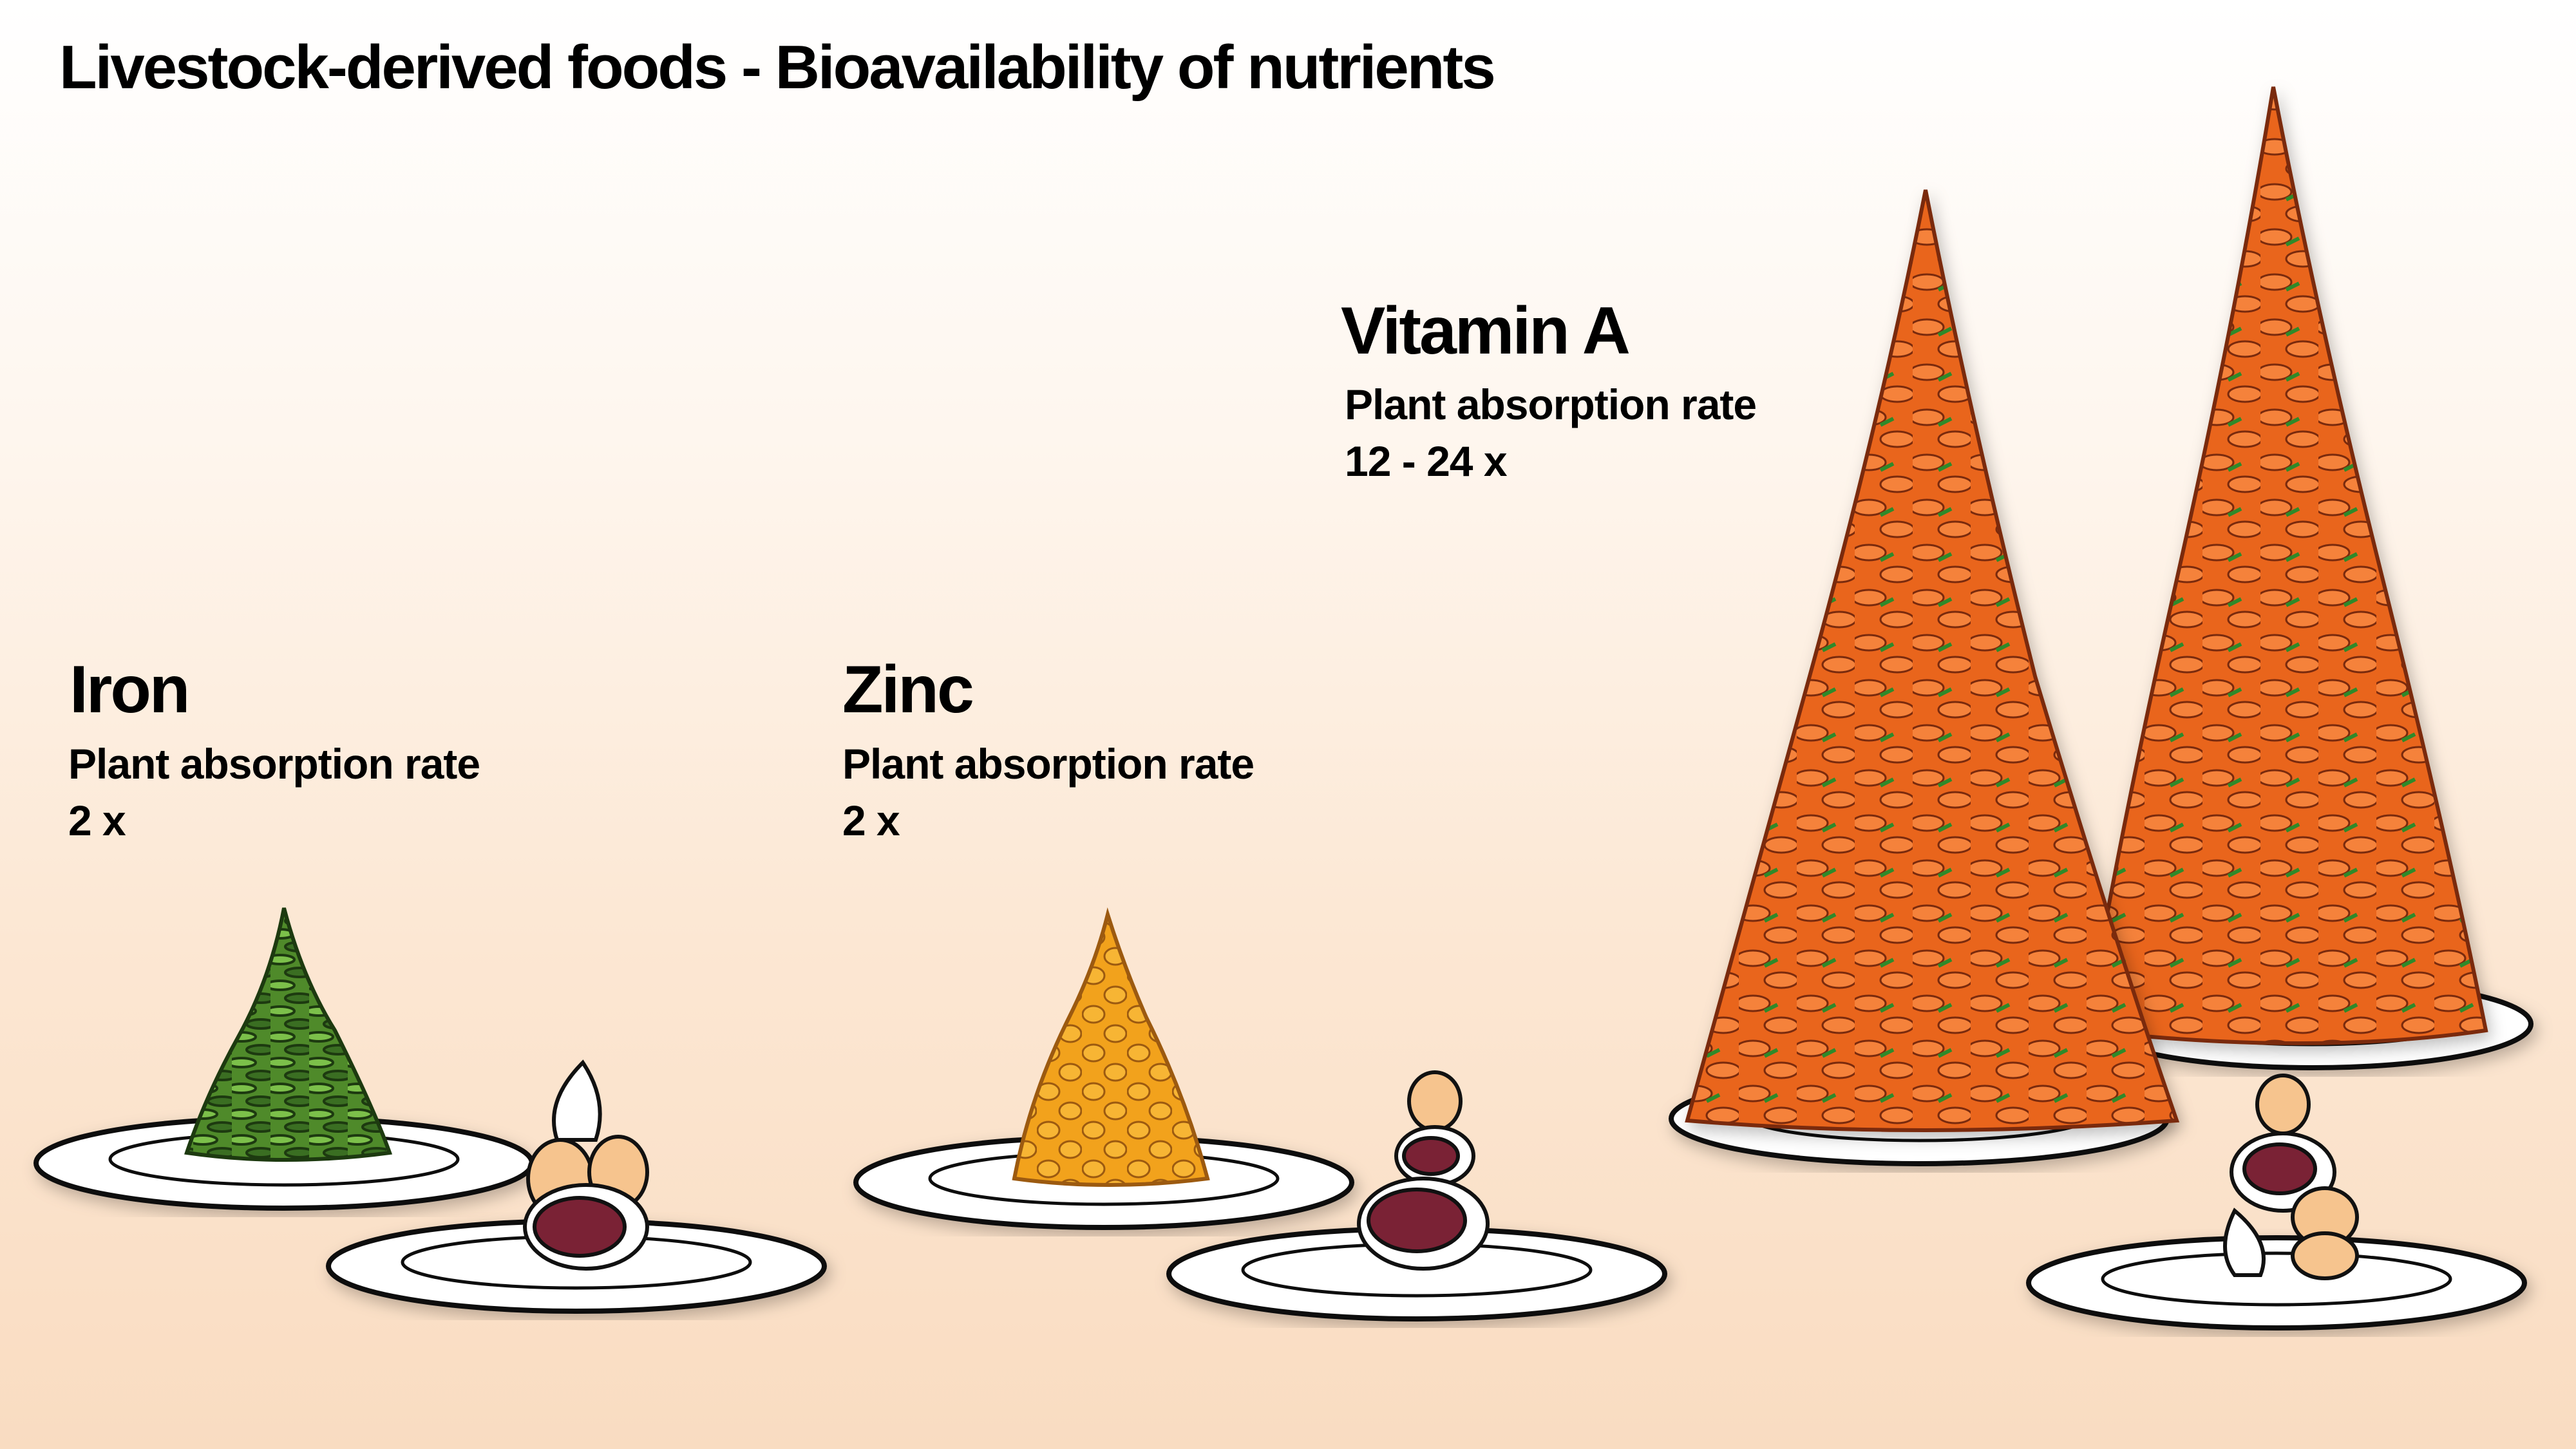 Image resolution: width=2576 pixels, height=1449 pixels. I want to click on zinc-animal-food-pile, so click(1423, 1170).